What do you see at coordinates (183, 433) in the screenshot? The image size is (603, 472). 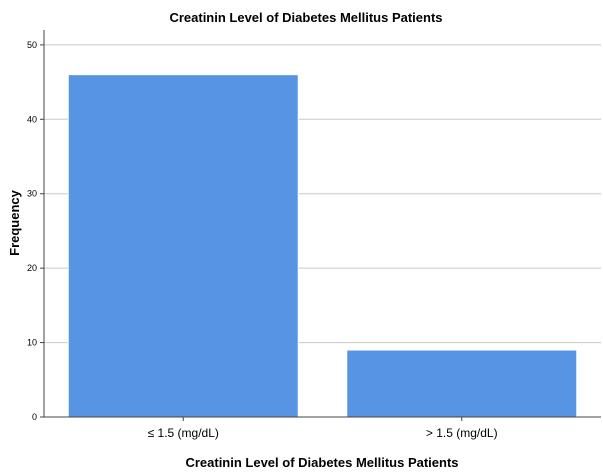 I see `x-tick-label: ≤ 1.5 (mg/dL)` at bounding box center [183, 433].